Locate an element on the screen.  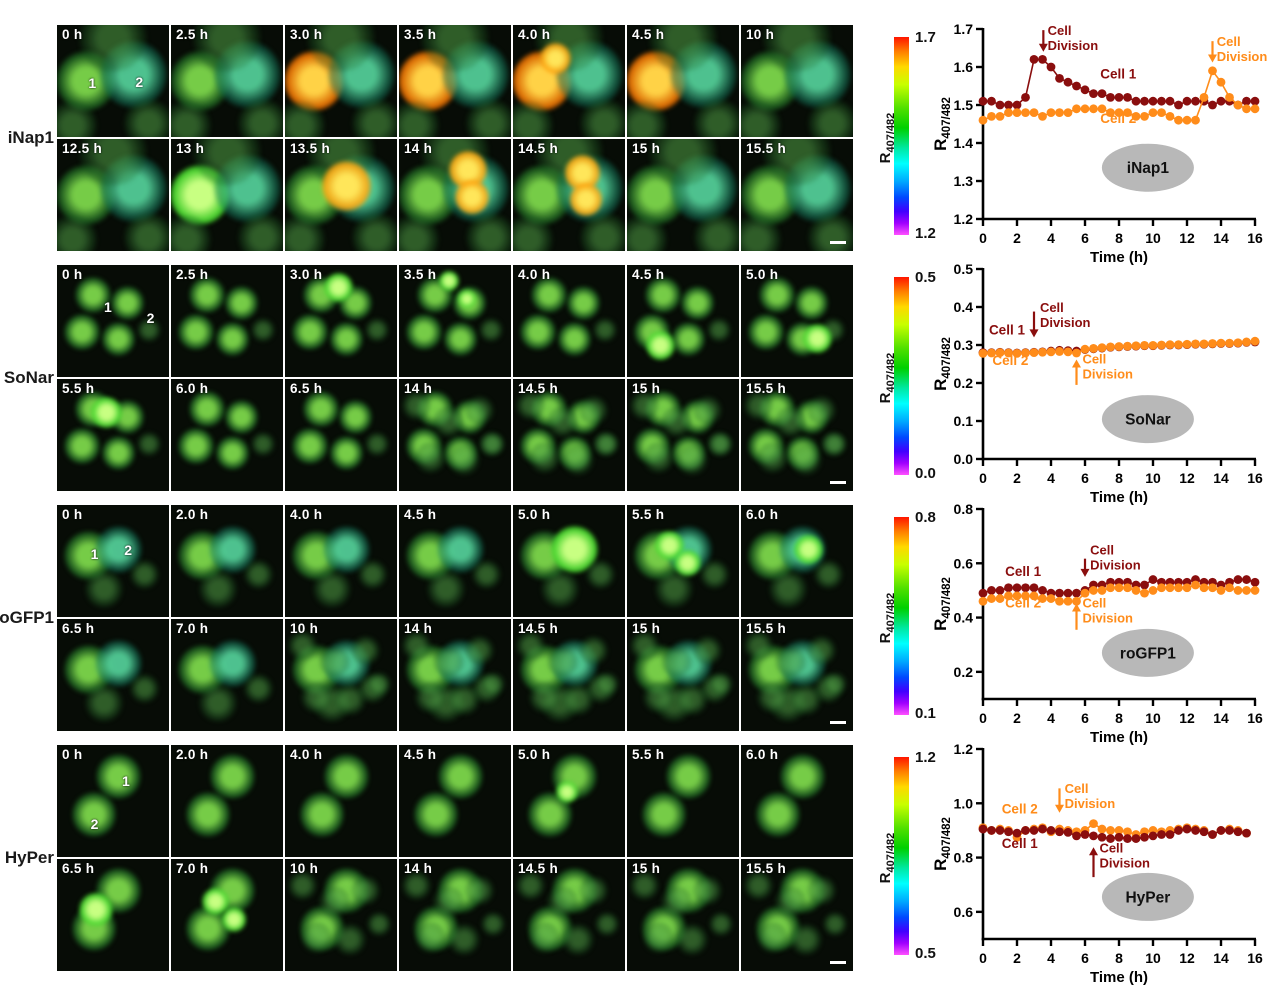
scale-bar is located at coordinates (838, 962).